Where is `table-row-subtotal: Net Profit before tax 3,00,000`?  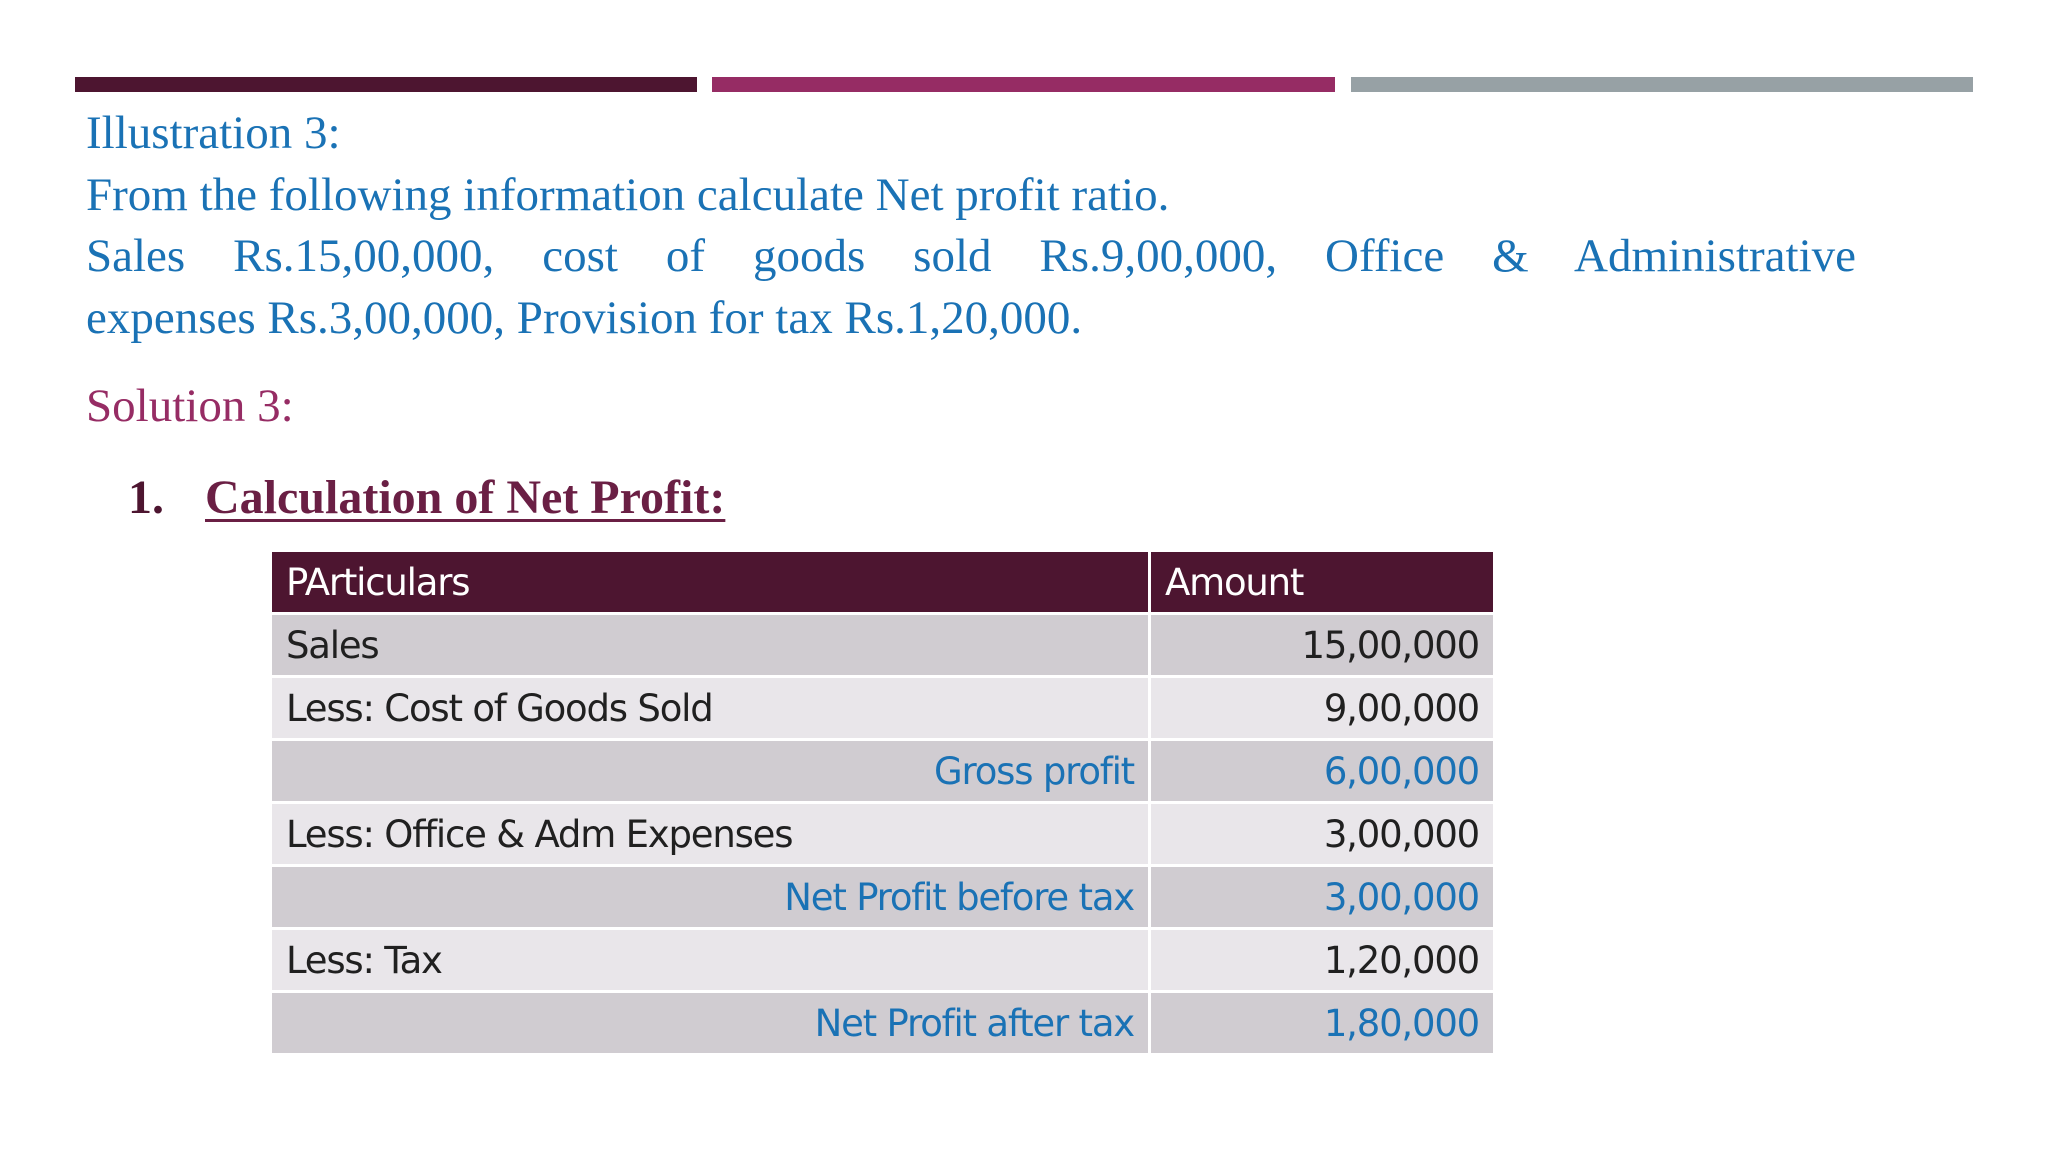
table-row-subtotal: Net Profit before tax 3,00,000 is located at coordinates (882, 897).